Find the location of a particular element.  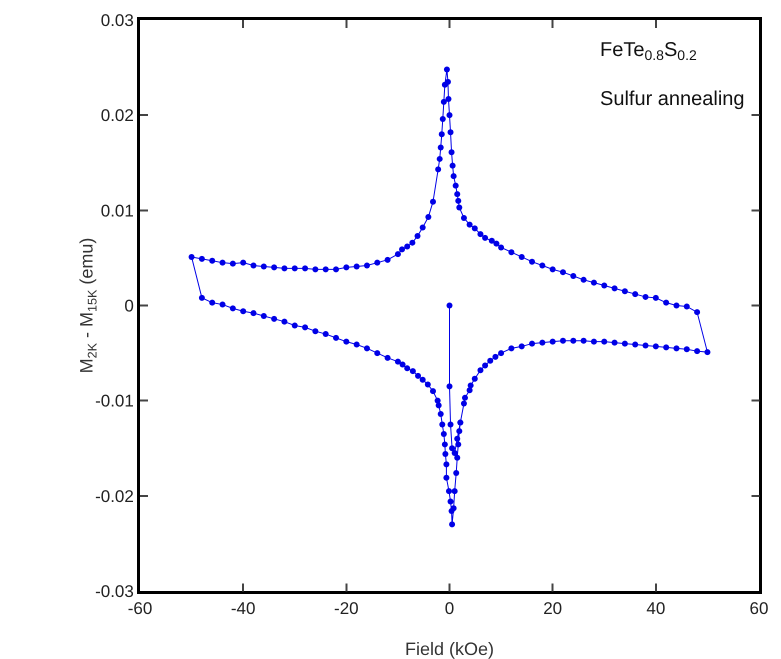

annotation: FeTe$_{0.8}$S$_{0.2}$ is located at coordinates (648, 51).